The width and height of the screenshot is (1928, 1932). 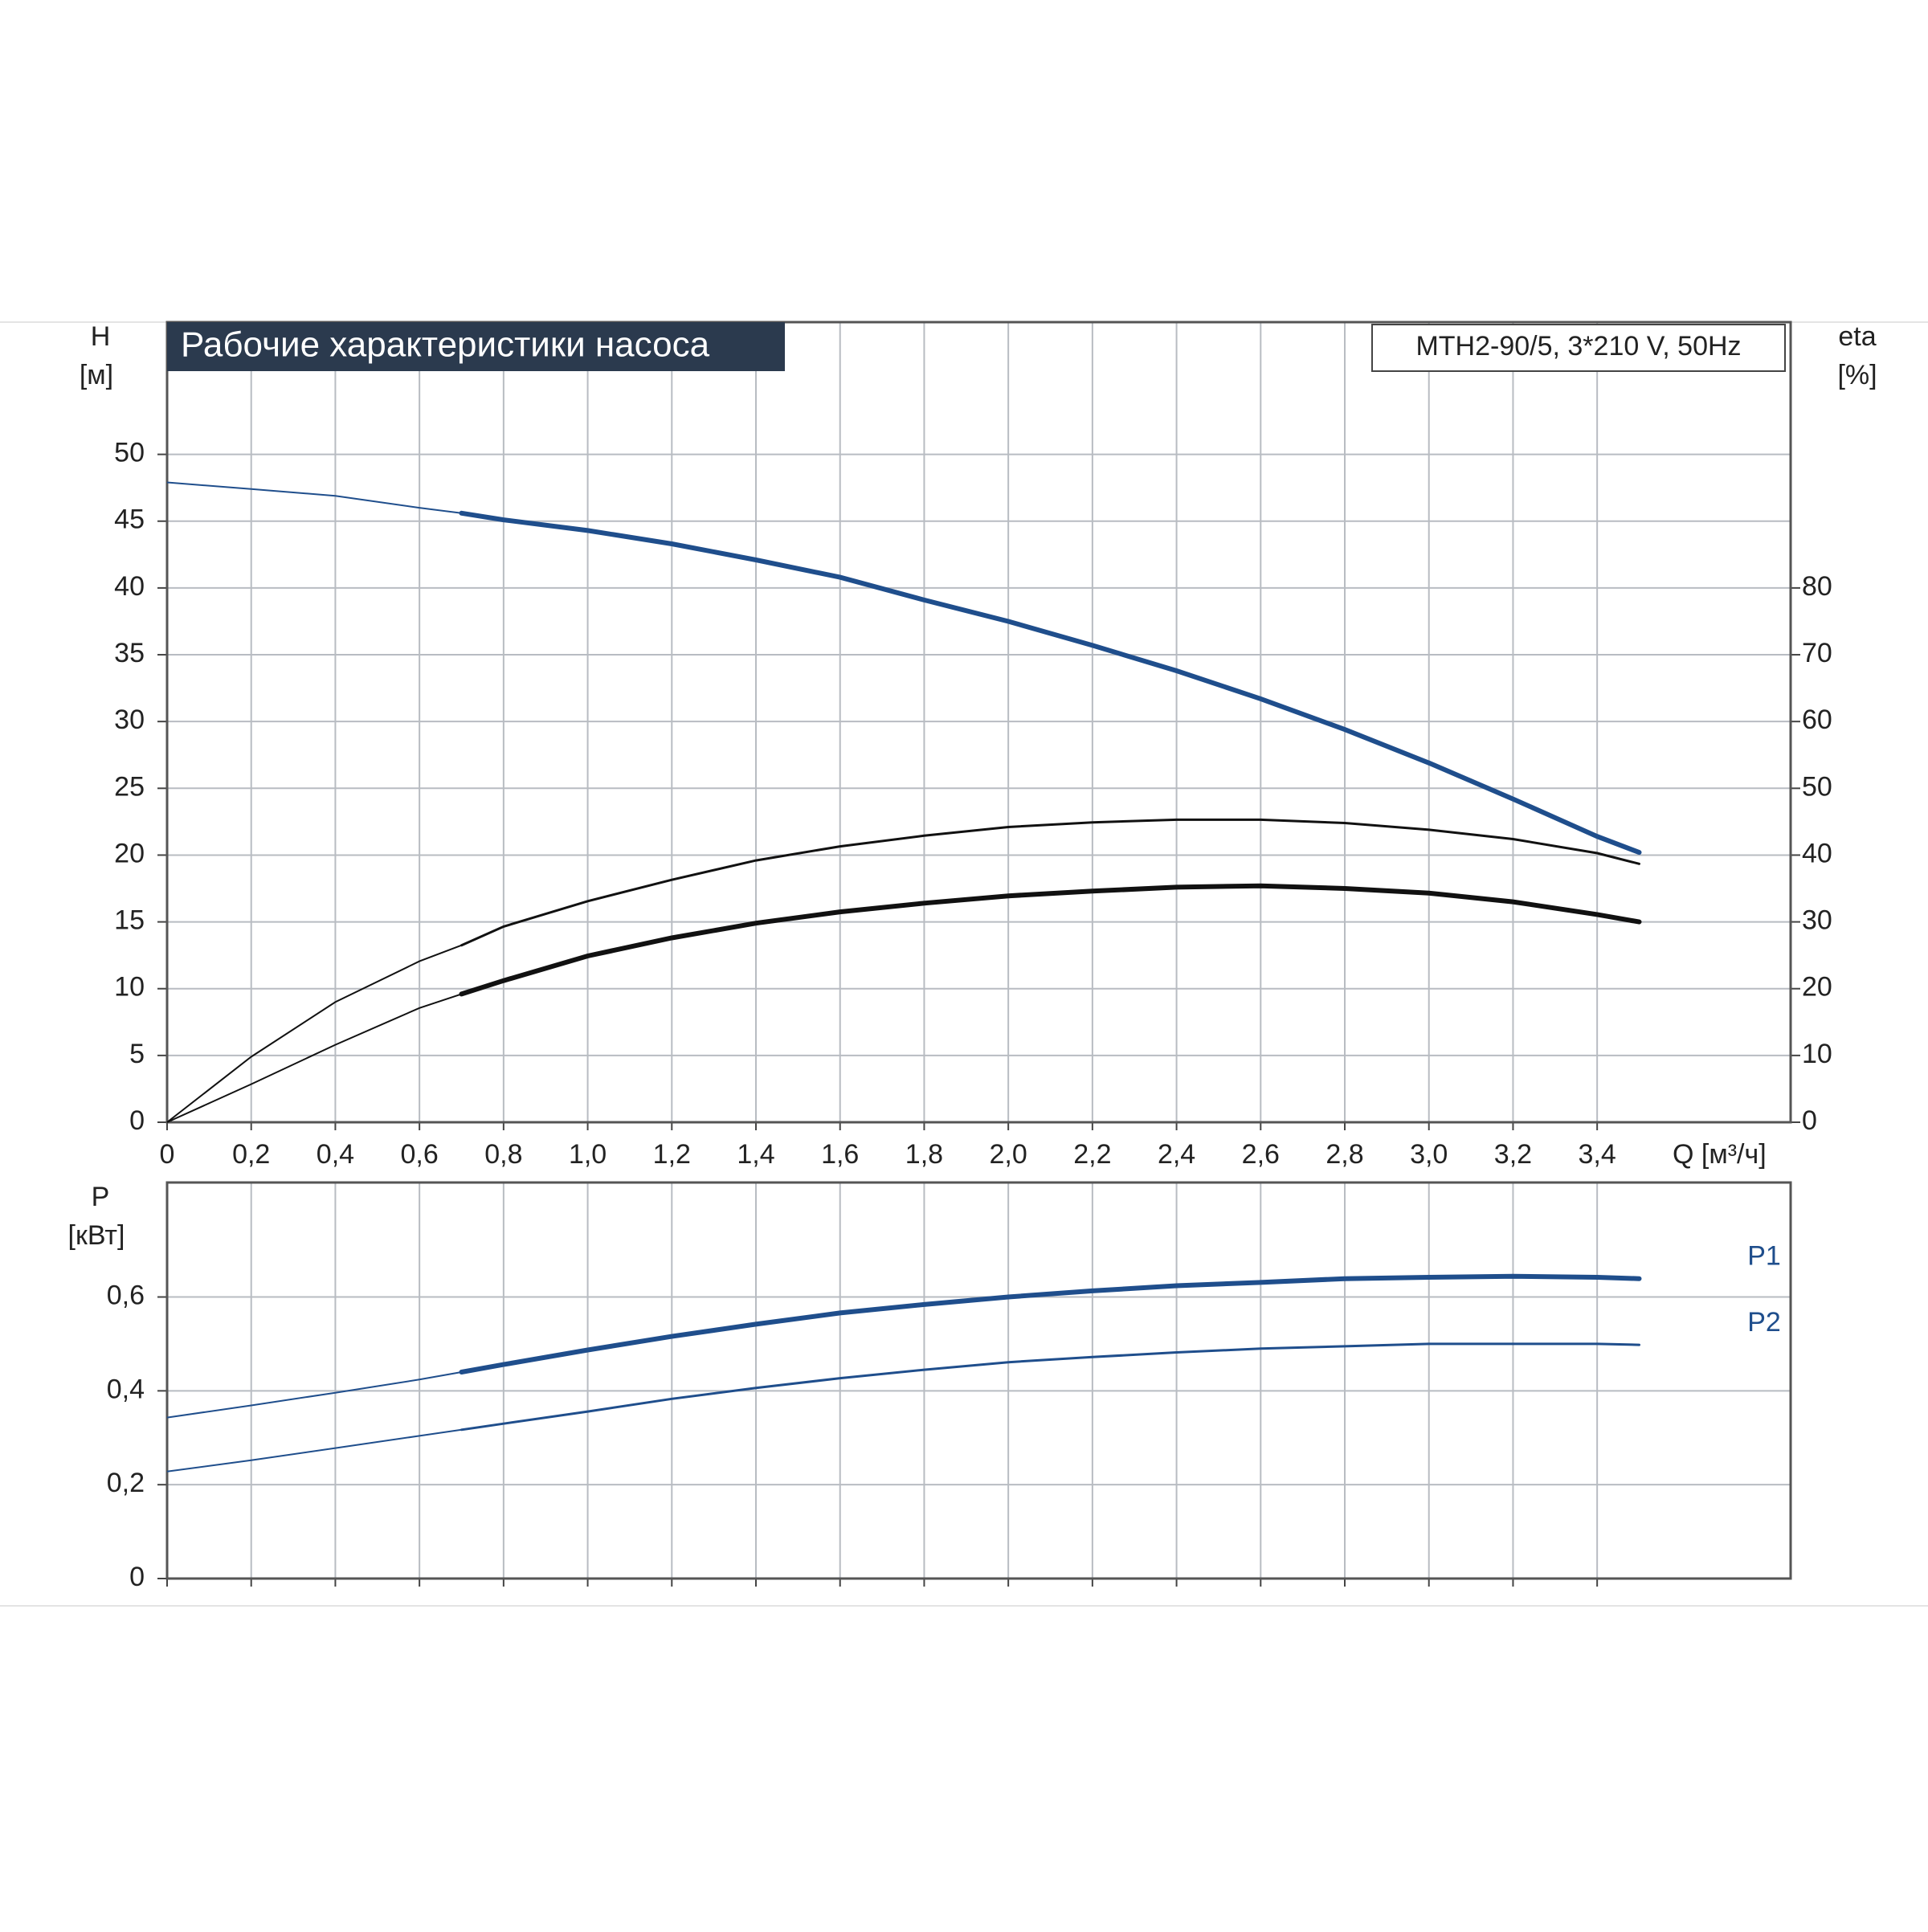 I want to click on y-tick-label: 0,6, so click(x=126, y=1296).